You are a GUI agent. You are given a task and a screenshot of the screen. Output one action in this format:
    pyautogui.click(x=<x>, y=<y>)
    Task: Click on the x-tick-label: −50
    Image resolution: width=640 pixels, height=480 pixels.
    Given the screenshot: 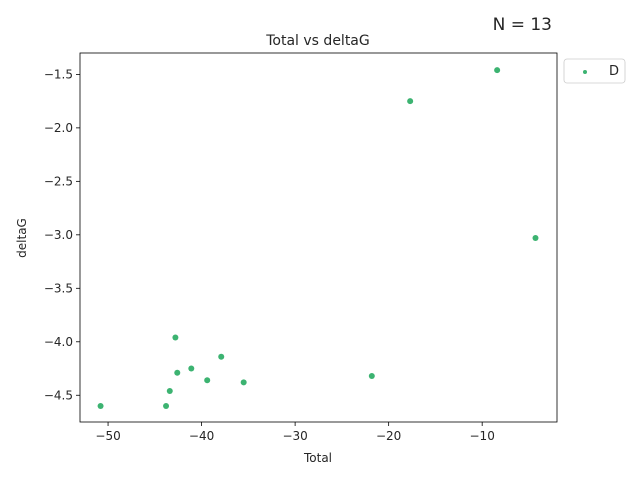 What is the action you would take?
    pyautogui.click(x=107, y=436)
    